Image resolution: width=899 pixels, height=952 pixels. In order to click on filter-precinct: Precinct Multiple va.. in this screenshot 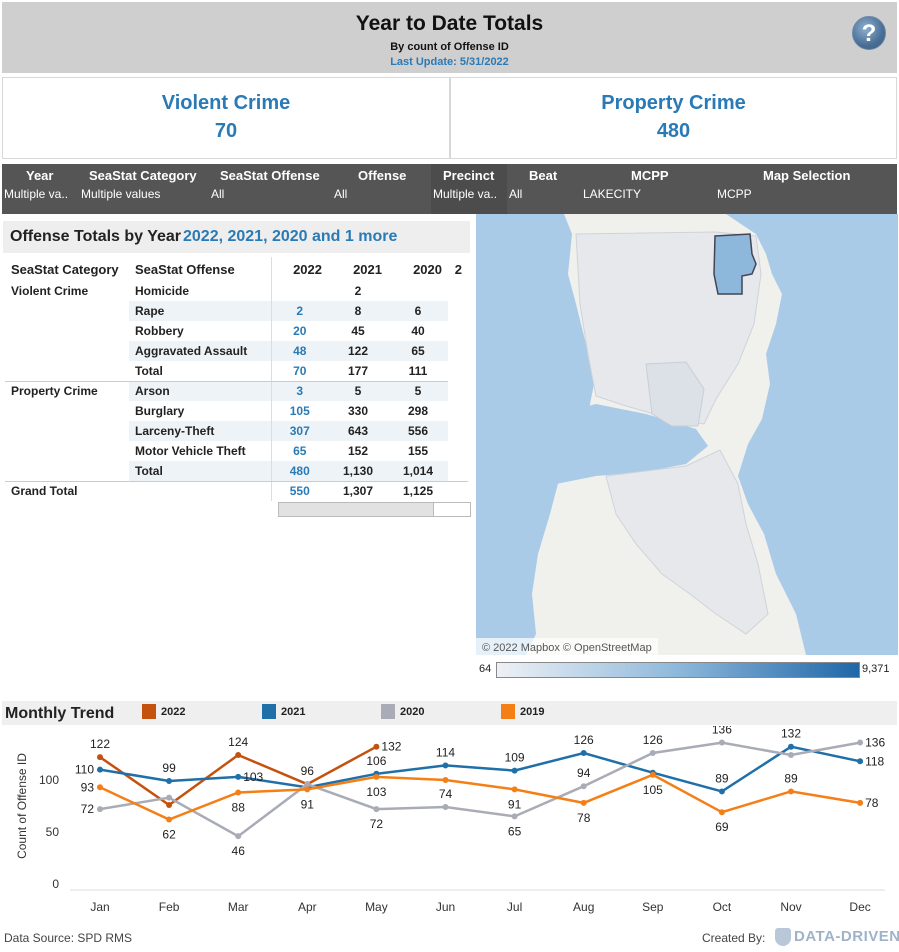, I will do `click(469, 189)`.